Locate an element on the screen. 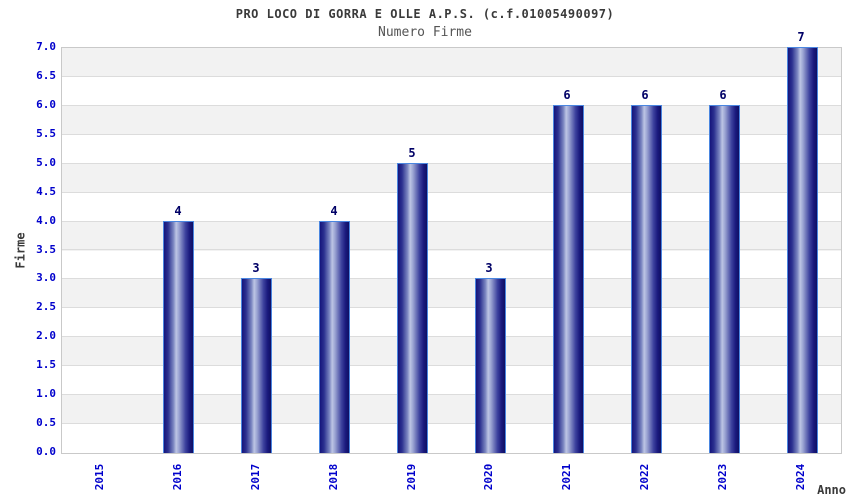 This screenshot has height=500, width=850. x-tick-2023: 2023 is located at coordinates (722, 477).